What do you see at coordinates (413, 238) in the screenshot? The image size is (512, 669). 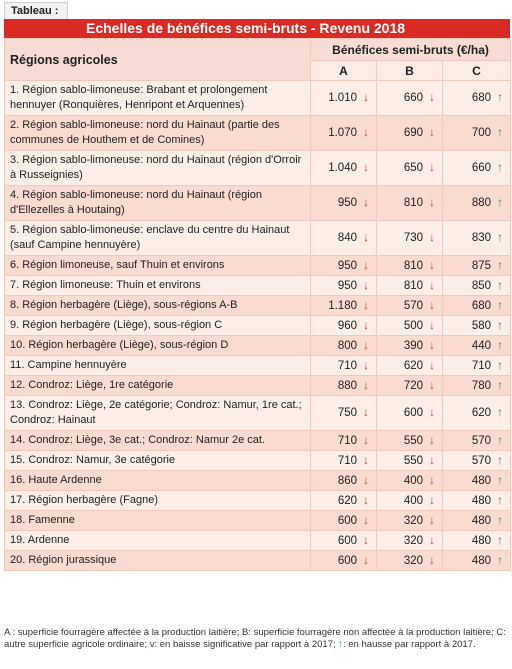 I see `value-b: 730` at bounding box center [413, 238].